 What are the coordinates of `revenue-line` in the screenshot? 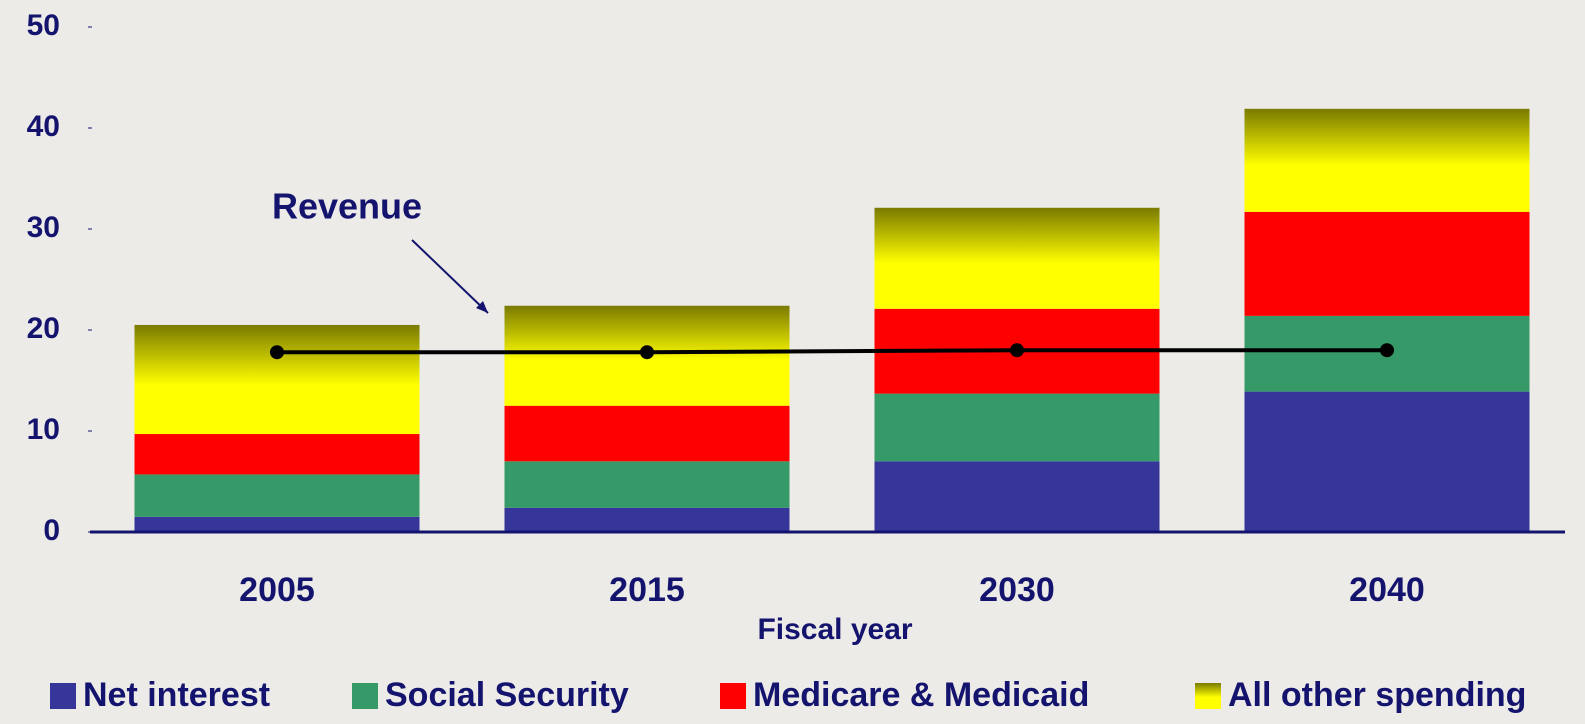 It's located at (832, 351).